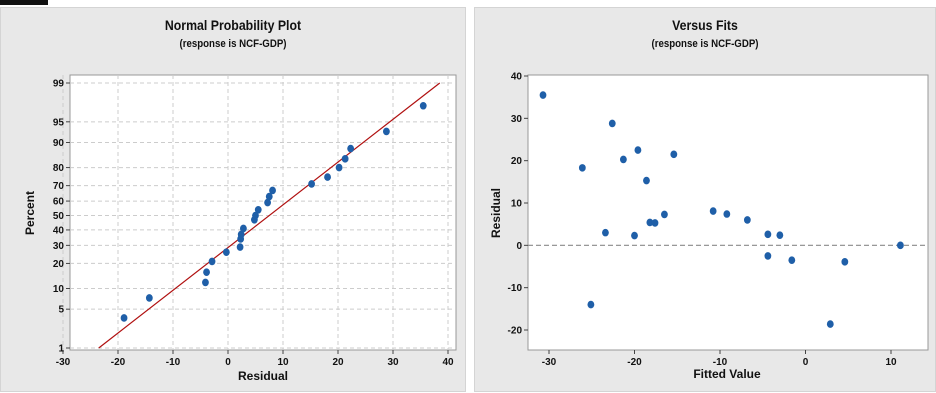  Describe the element at coordinates (519, 246) in the screenshot. I see `y-tick-label: 0` at that location.